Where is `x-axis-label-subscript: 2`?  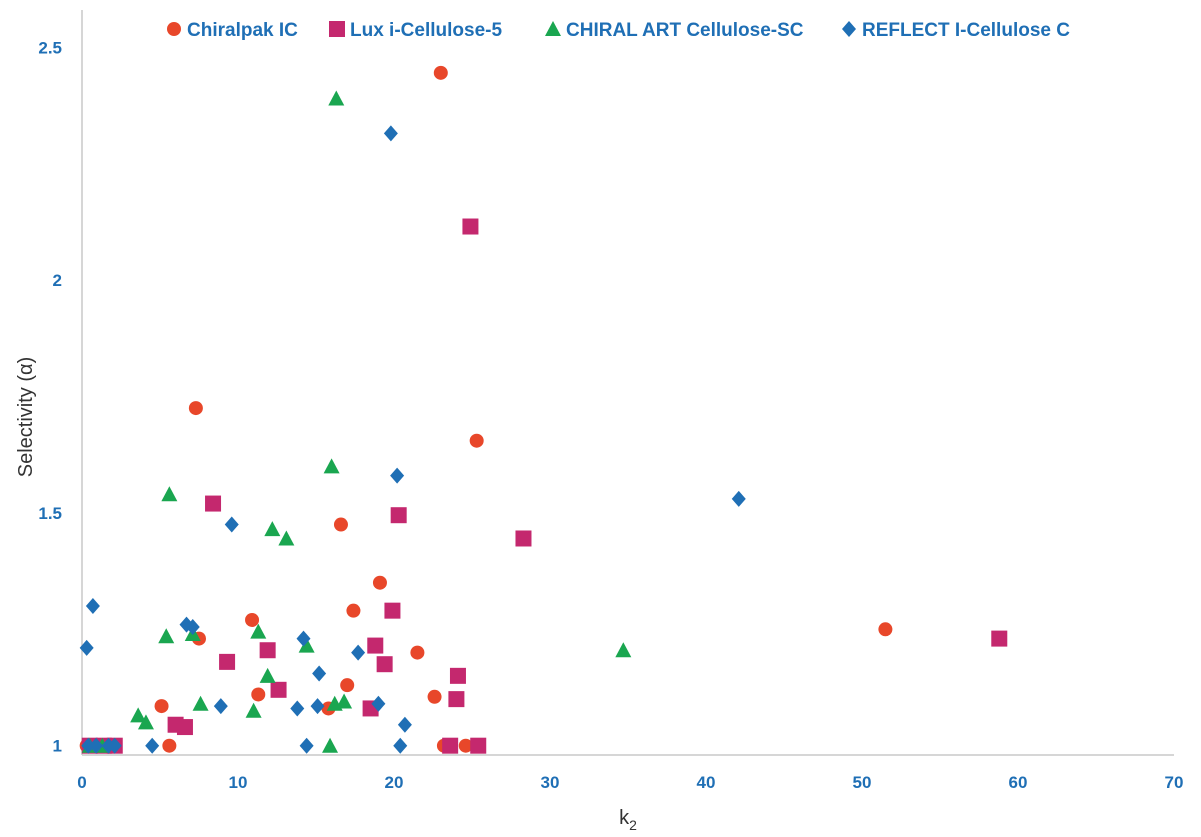 x-axis-label-subscript: 2 is located at coordinates (633, 825).